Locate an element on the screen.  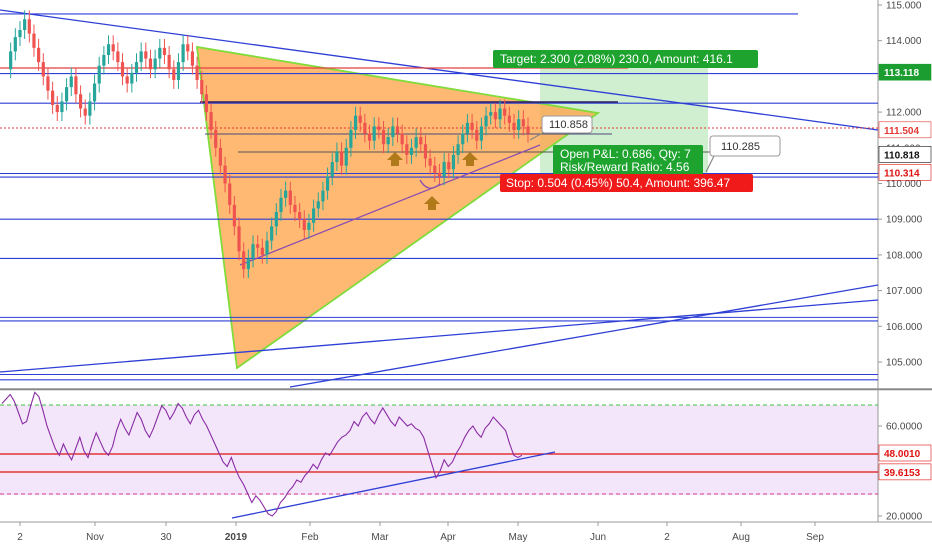
time-axis: 2 Nov 30 2019 Feb Mar Apr May Jun 2 Aug Sep is located at coordinates (420, 532).